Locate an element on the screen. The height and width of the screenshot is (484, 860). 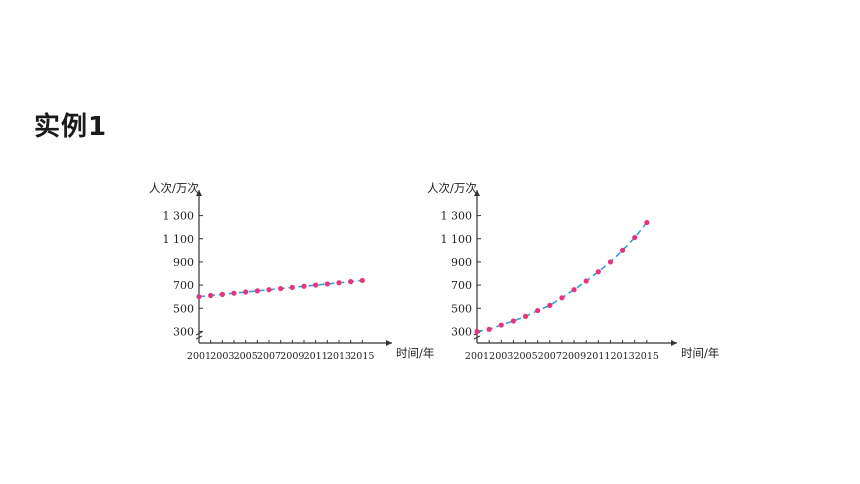
slide-heading: 实例1 is located at coordinates (71, 127).